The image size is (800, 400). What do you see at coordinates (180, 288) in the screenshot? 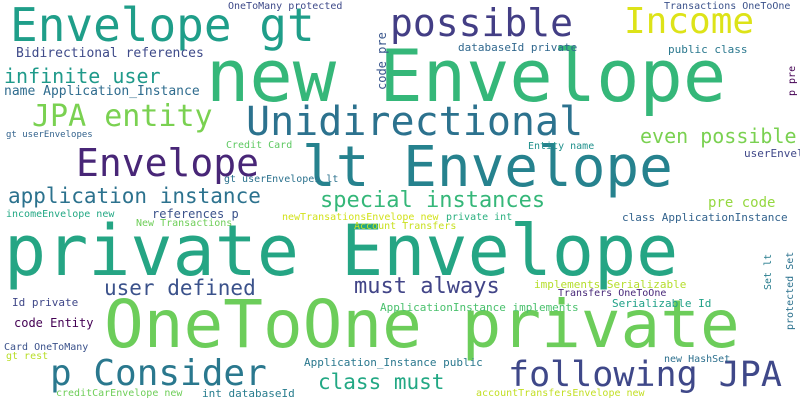
I see `cloud-word: user defined` at bounding box center [180, 288].